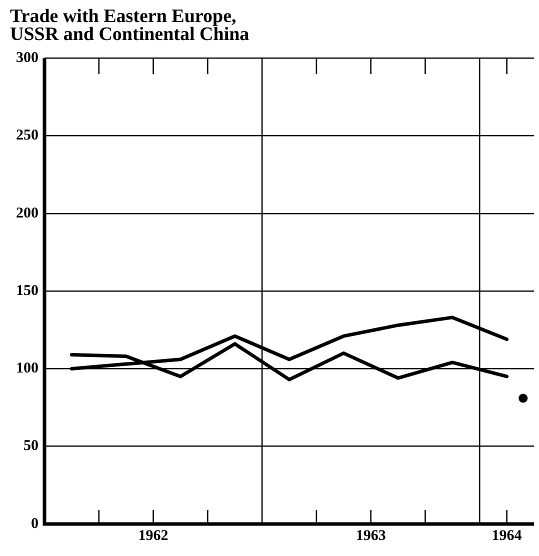 This screenshot has width=539, height=556. Describe the element at coordinates (27, 213) in the screenshot. I see `y-tick-label: 200` at that location.